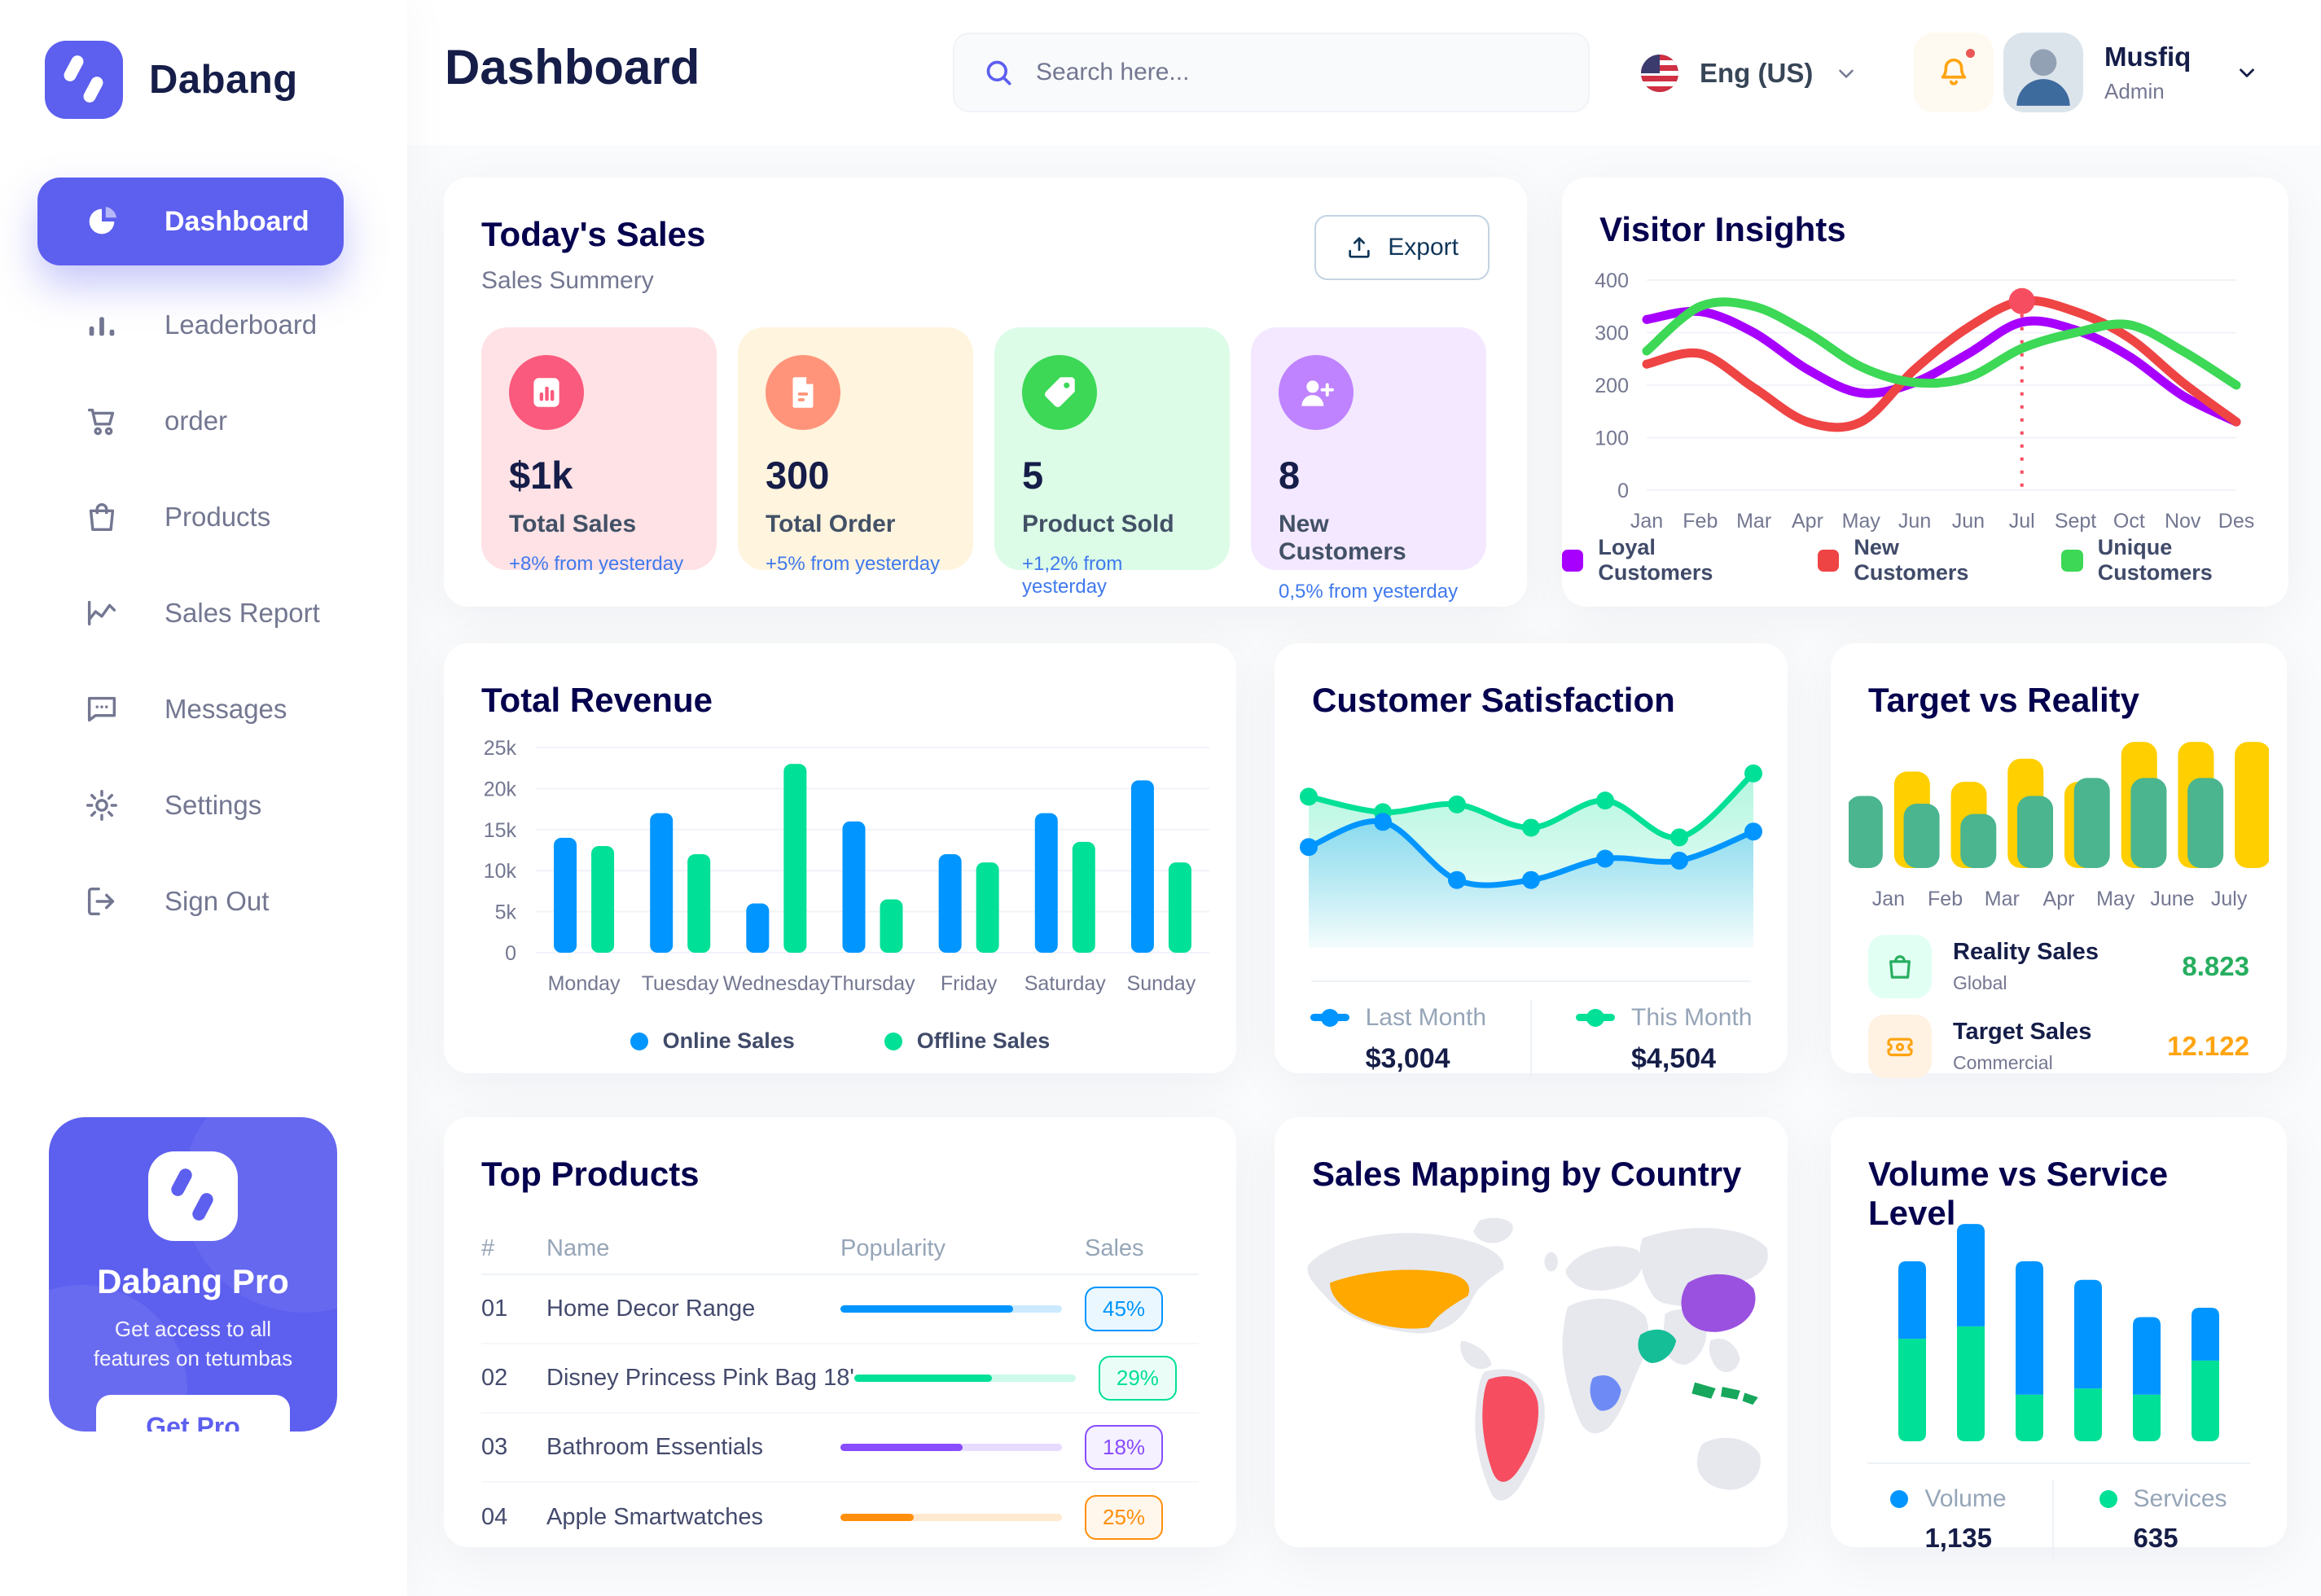 Image resolution: width=2321 pixels, height=1596 pixels. I want to click on search-bar, so click(1271, 72).